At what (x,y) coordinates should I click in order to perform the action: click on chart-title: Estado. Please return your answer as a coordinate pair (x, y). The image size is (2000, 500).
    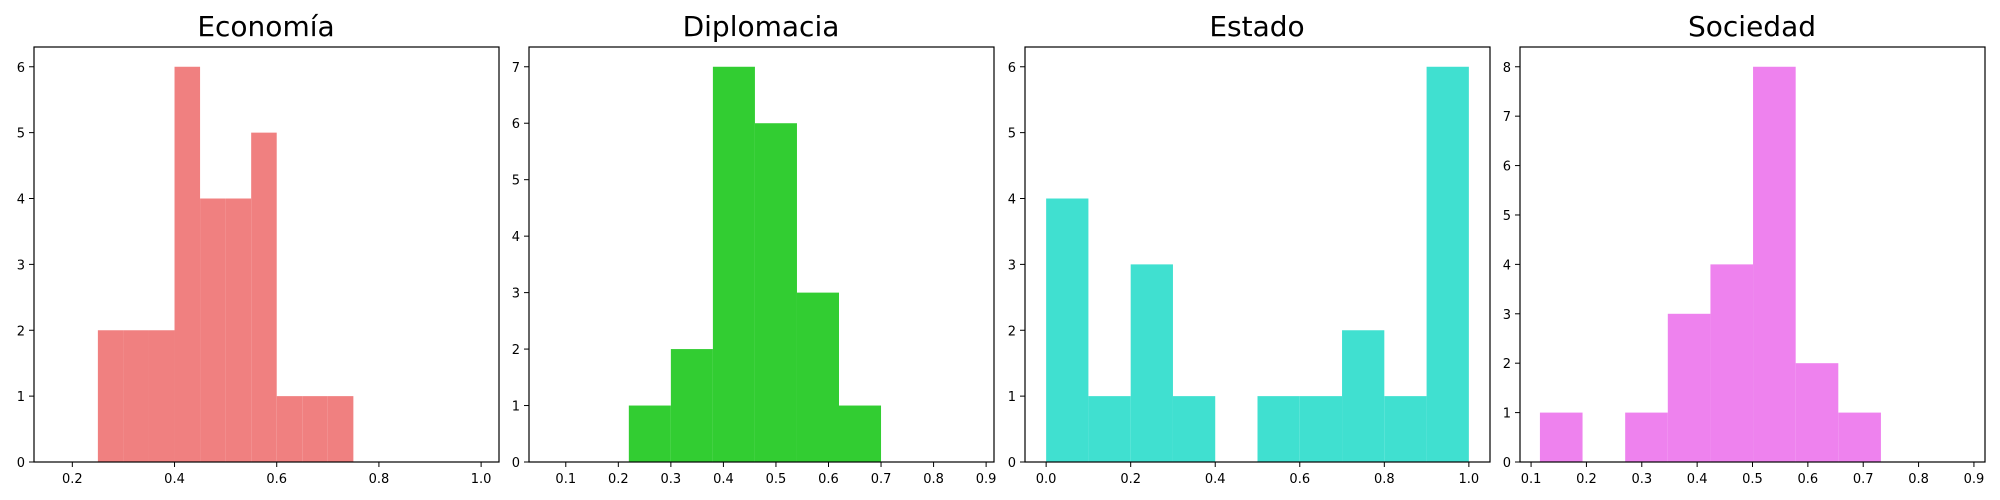
    Looking at the image, I should click on (1256, 26).